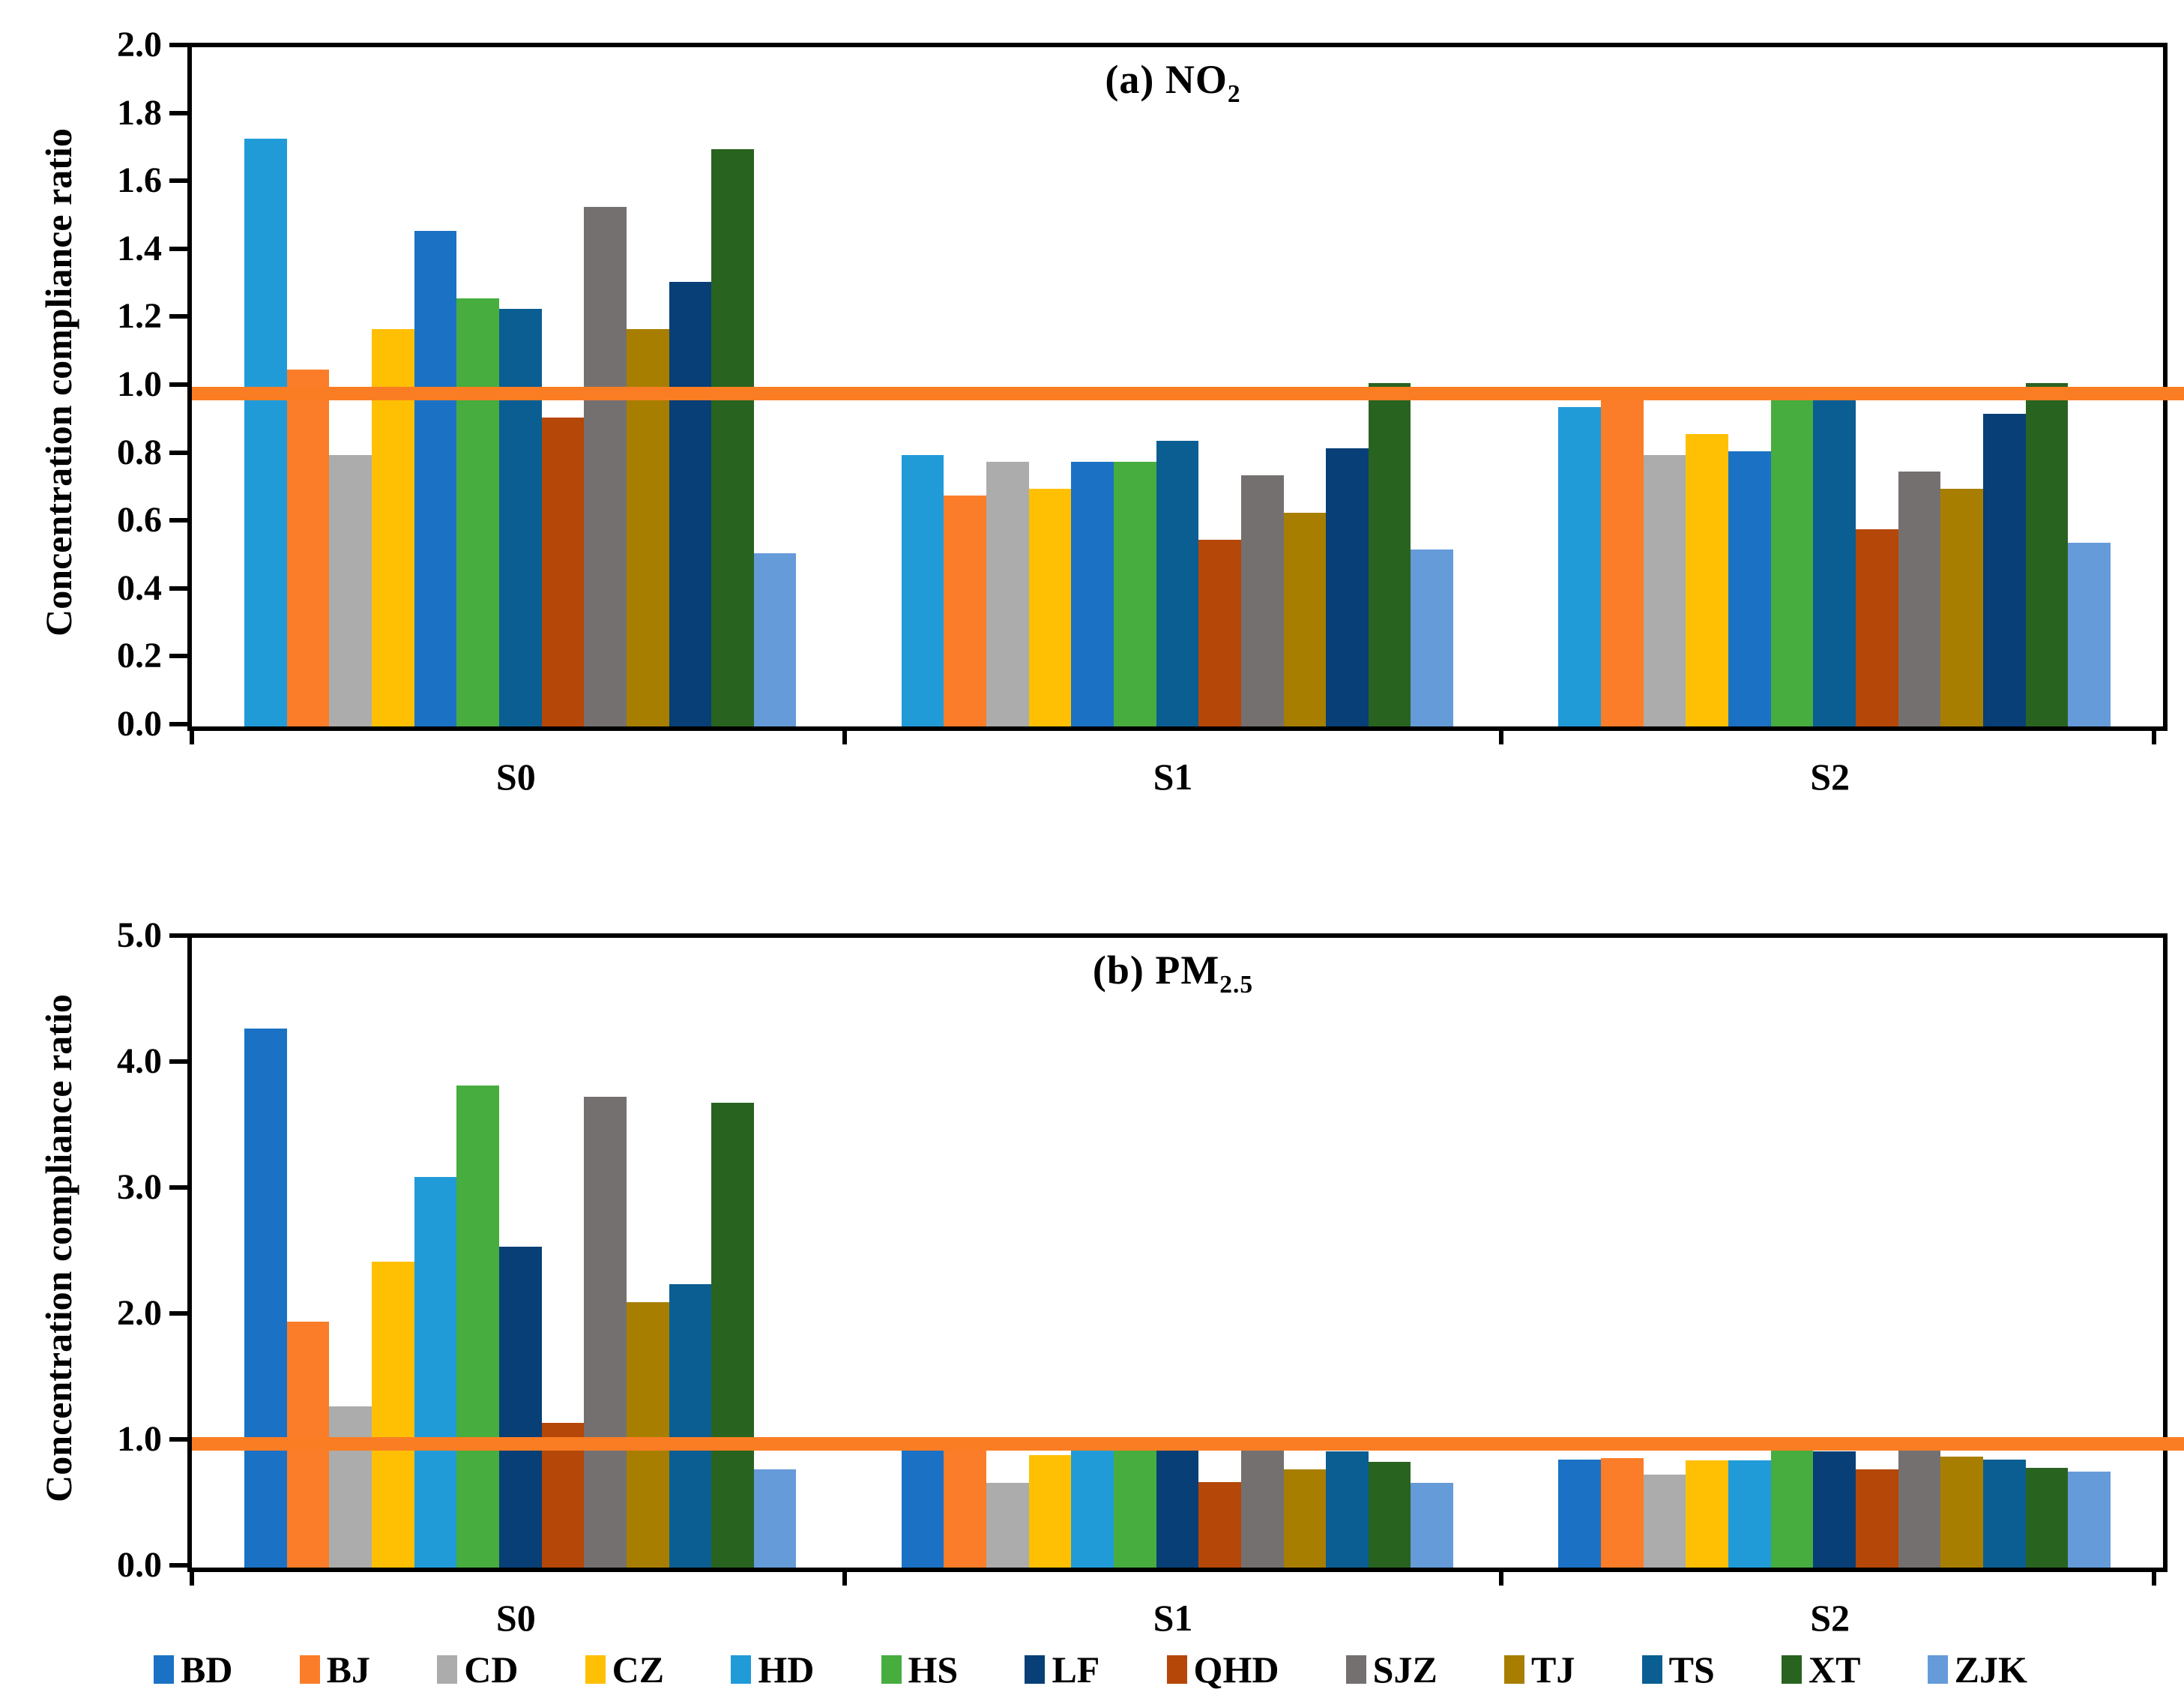  Describe the element at coordinates (1173, 1618) in the screenshot. I see `x-category-label-S1-b: S1` at that location.